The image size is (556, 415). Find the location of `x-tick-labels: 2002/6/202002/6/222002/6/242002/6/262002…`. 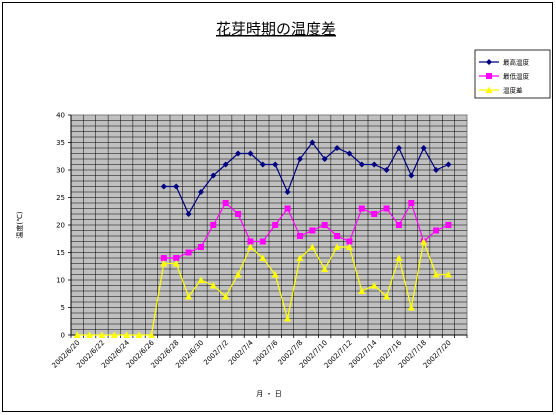

x-tick-labels: 2002/6/202002/6/222002/6/242002/6/262002… is located at coordinates (259, 352).